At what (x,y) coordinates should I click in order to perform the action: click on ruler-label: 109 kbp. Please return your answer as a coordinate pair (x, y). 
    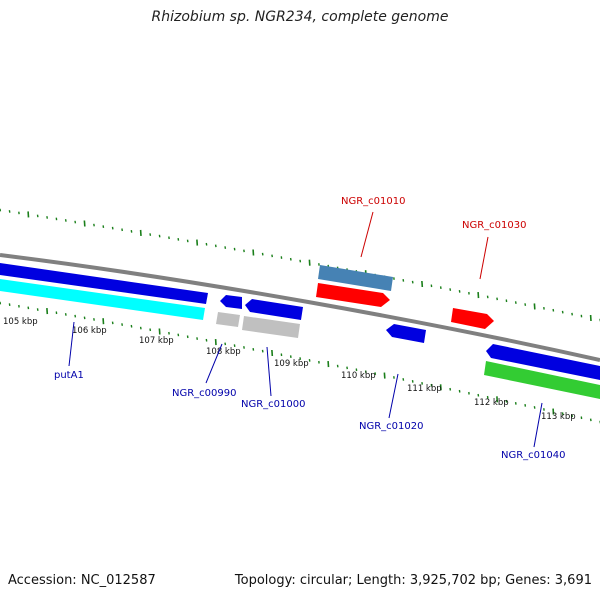
    Looking at the image, I should click on (291, 364).